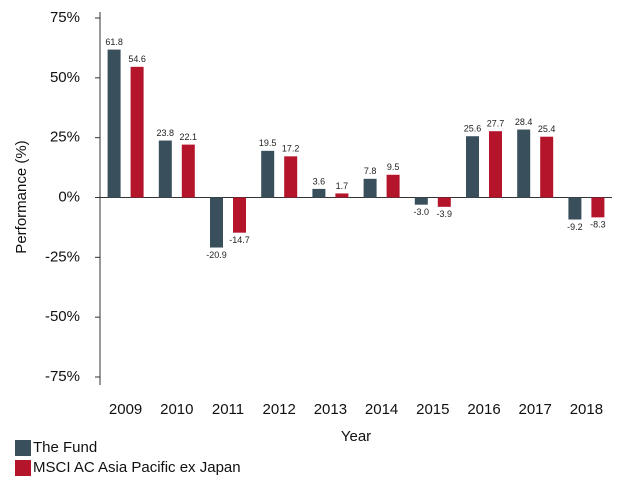 Image resolution: width=619 pixels, height=486 pixels. I want to click on x-tick-label: 2015, so click(432, 409).